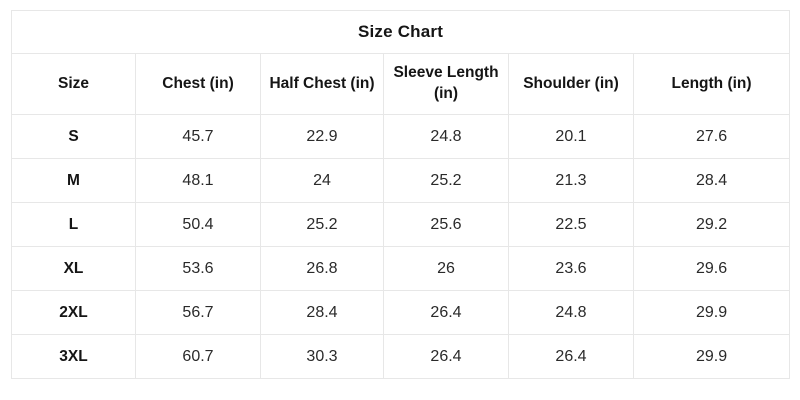  I want to click on table-cell: 25.6, so click(446, 224).